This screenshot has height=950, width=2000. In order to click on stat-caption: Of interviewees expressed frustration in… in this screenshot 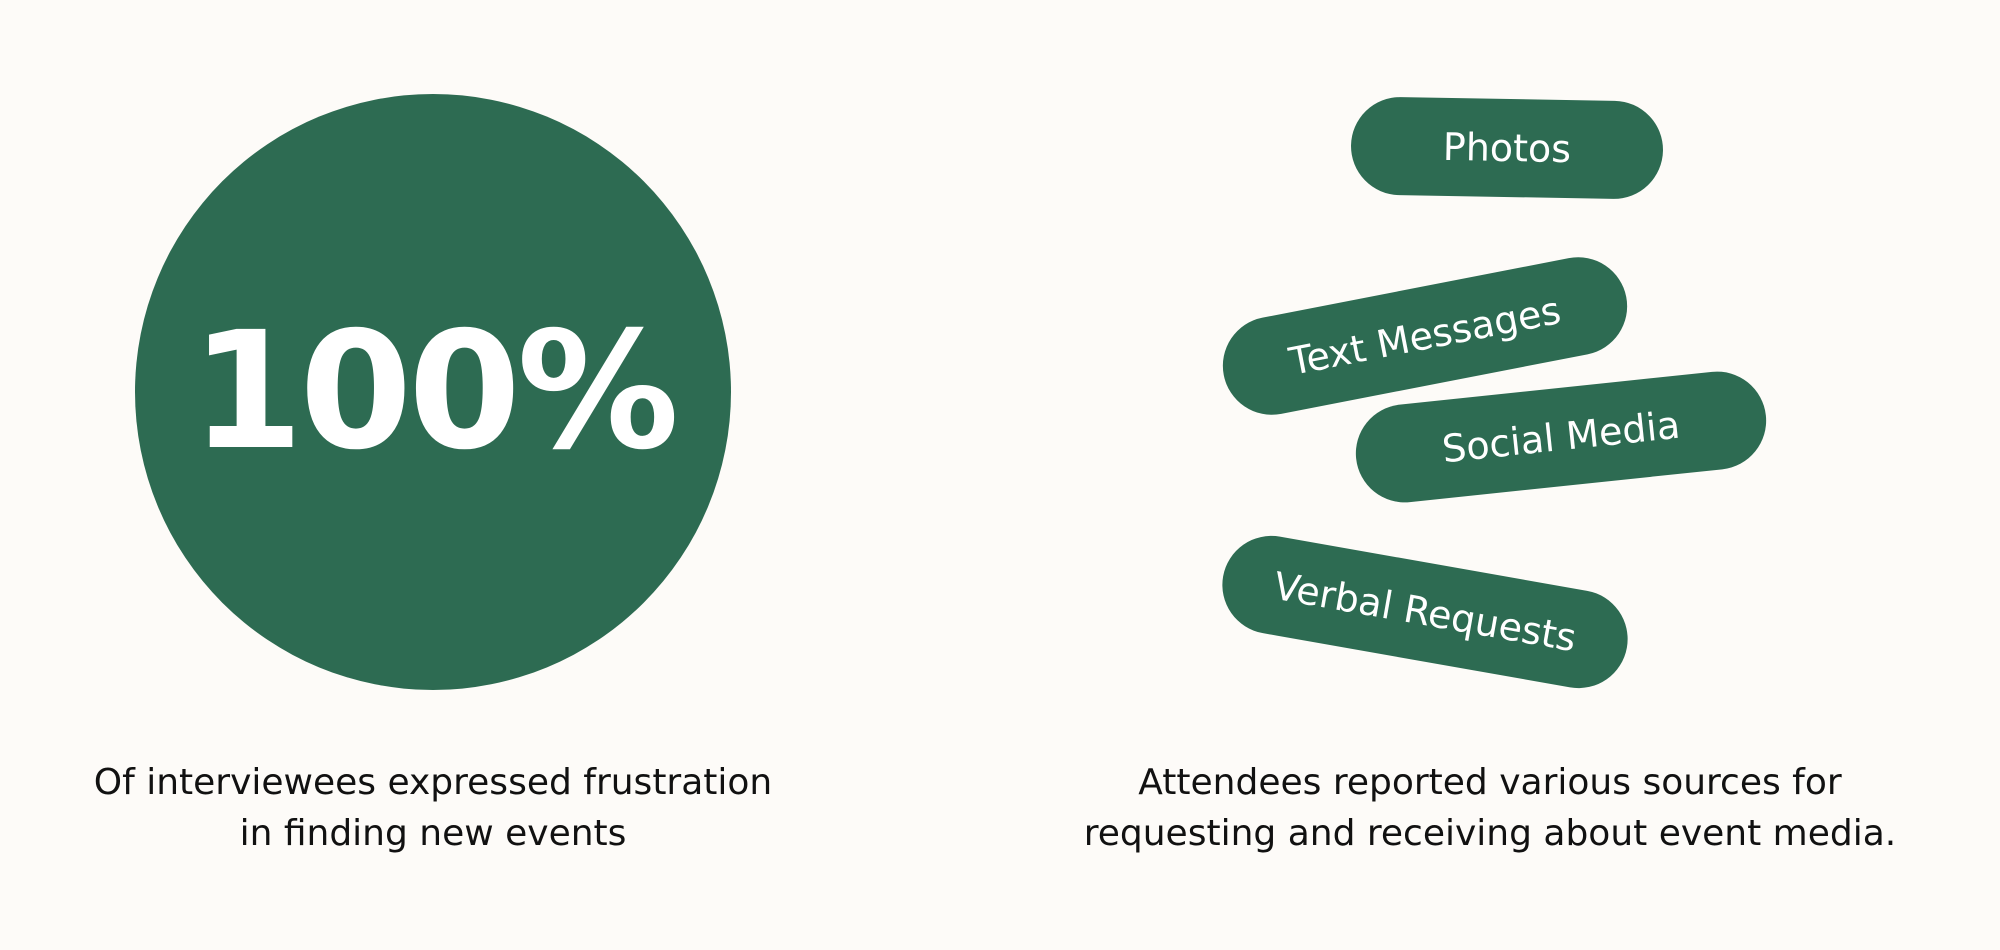, I will do `click(433, 808)`.